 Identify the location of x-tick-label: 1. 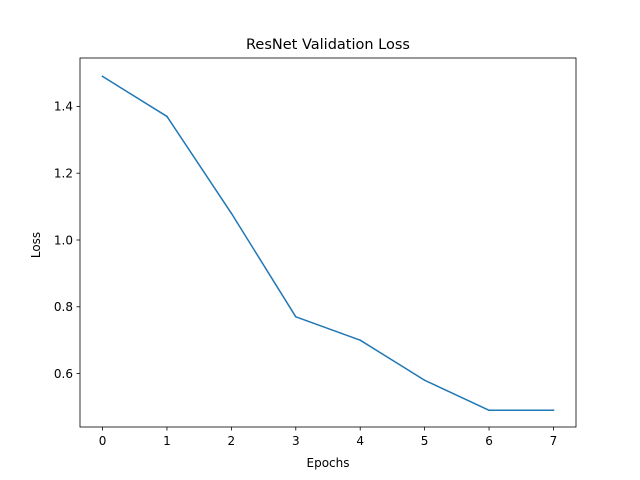
(167, 441).